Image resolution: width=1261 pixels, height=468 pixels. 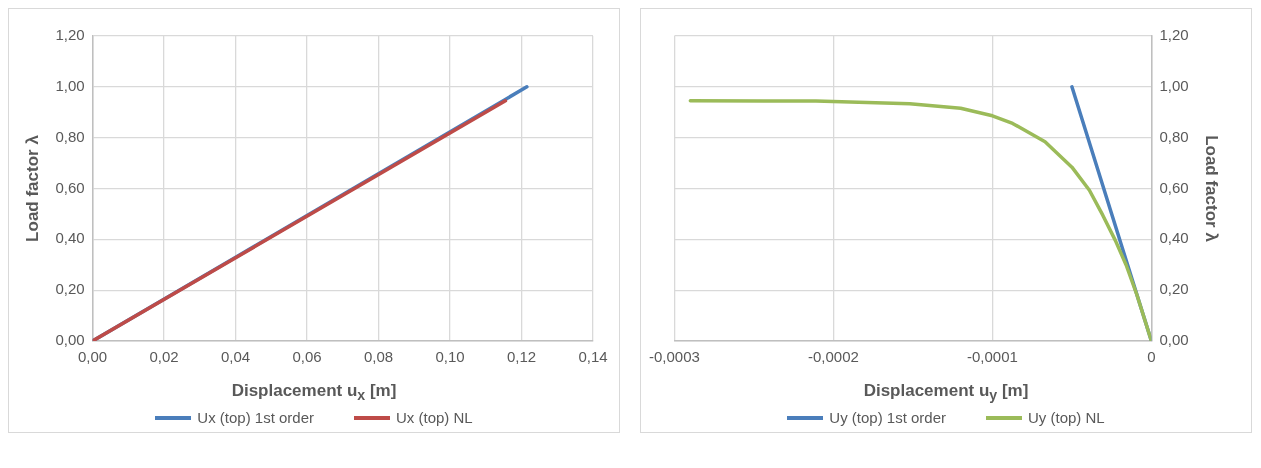 I want to click on y-tick-label: 0,20, so click(x=70, y=289).